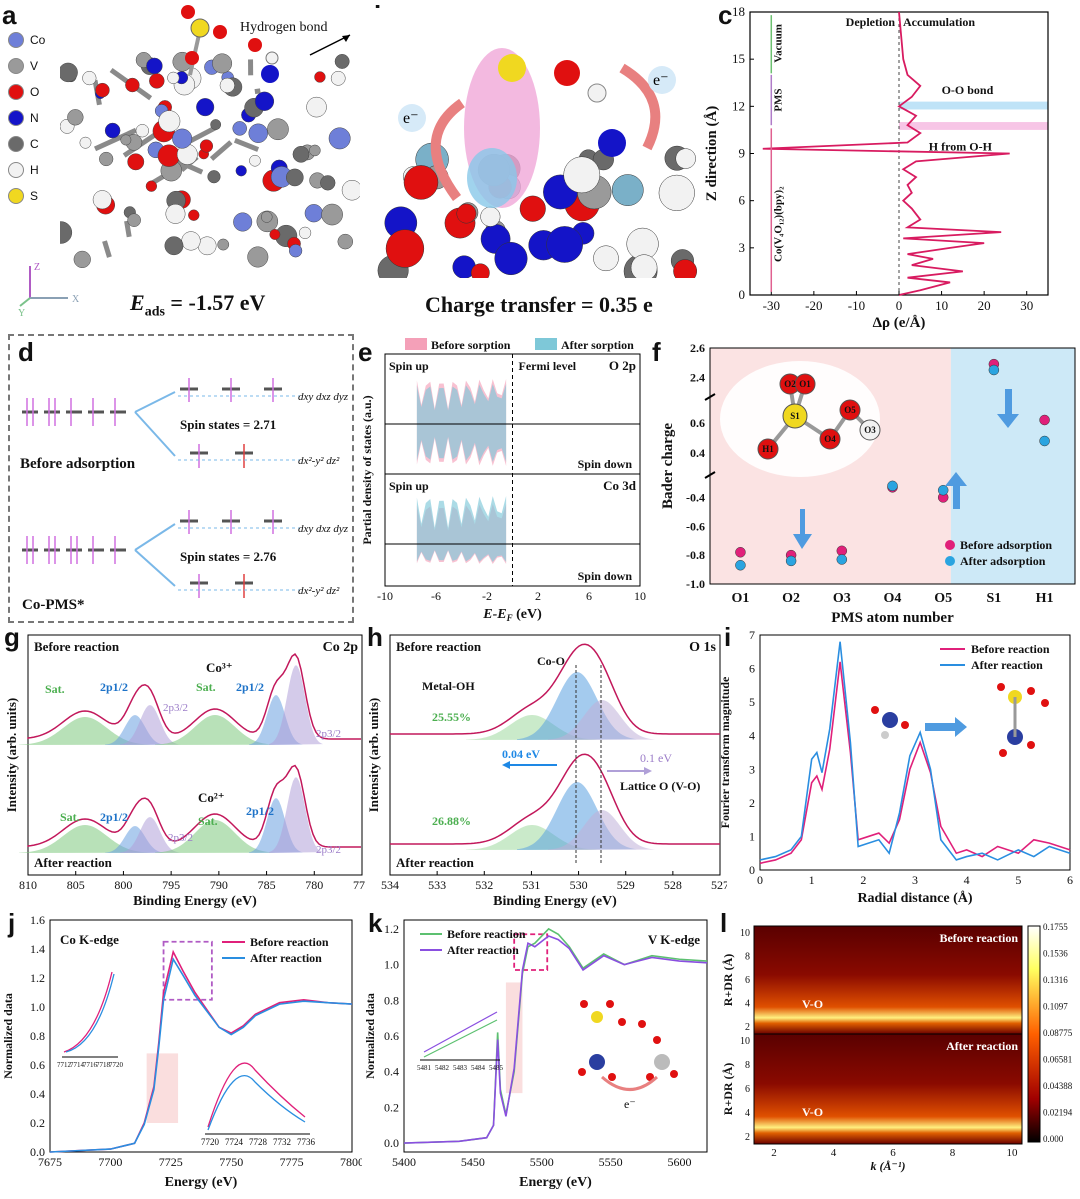 The height and width of the screenshot is (1199, 1080). I want to click on inset-tick-label: 7724, so click(234, 1142).